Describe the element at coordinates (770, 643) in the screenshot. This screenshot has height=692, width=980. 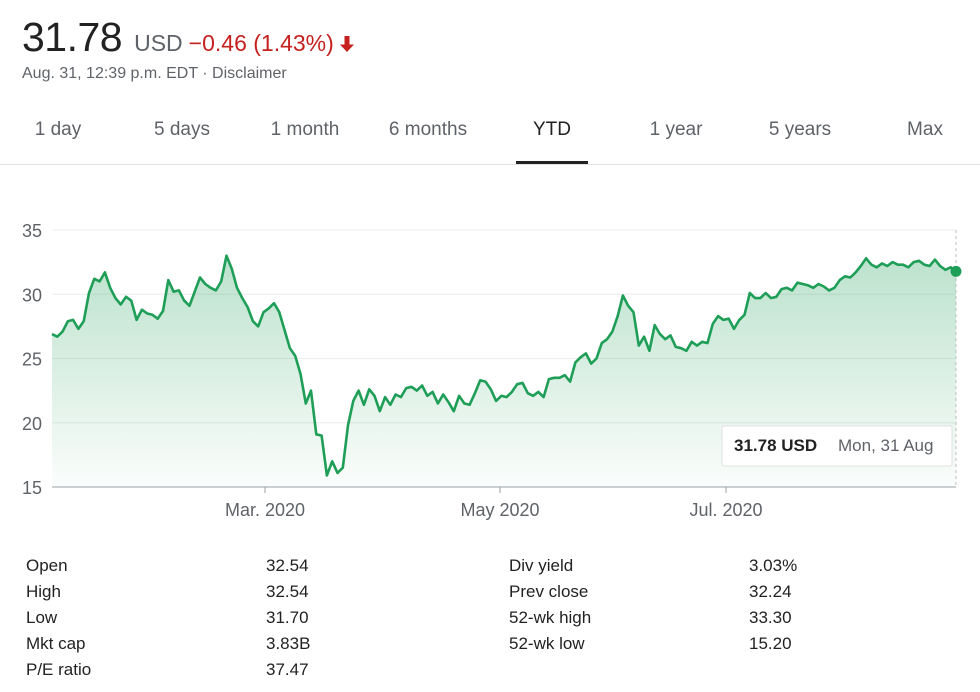
I see `stat-value-52-wk-low: 15.20` at that location.